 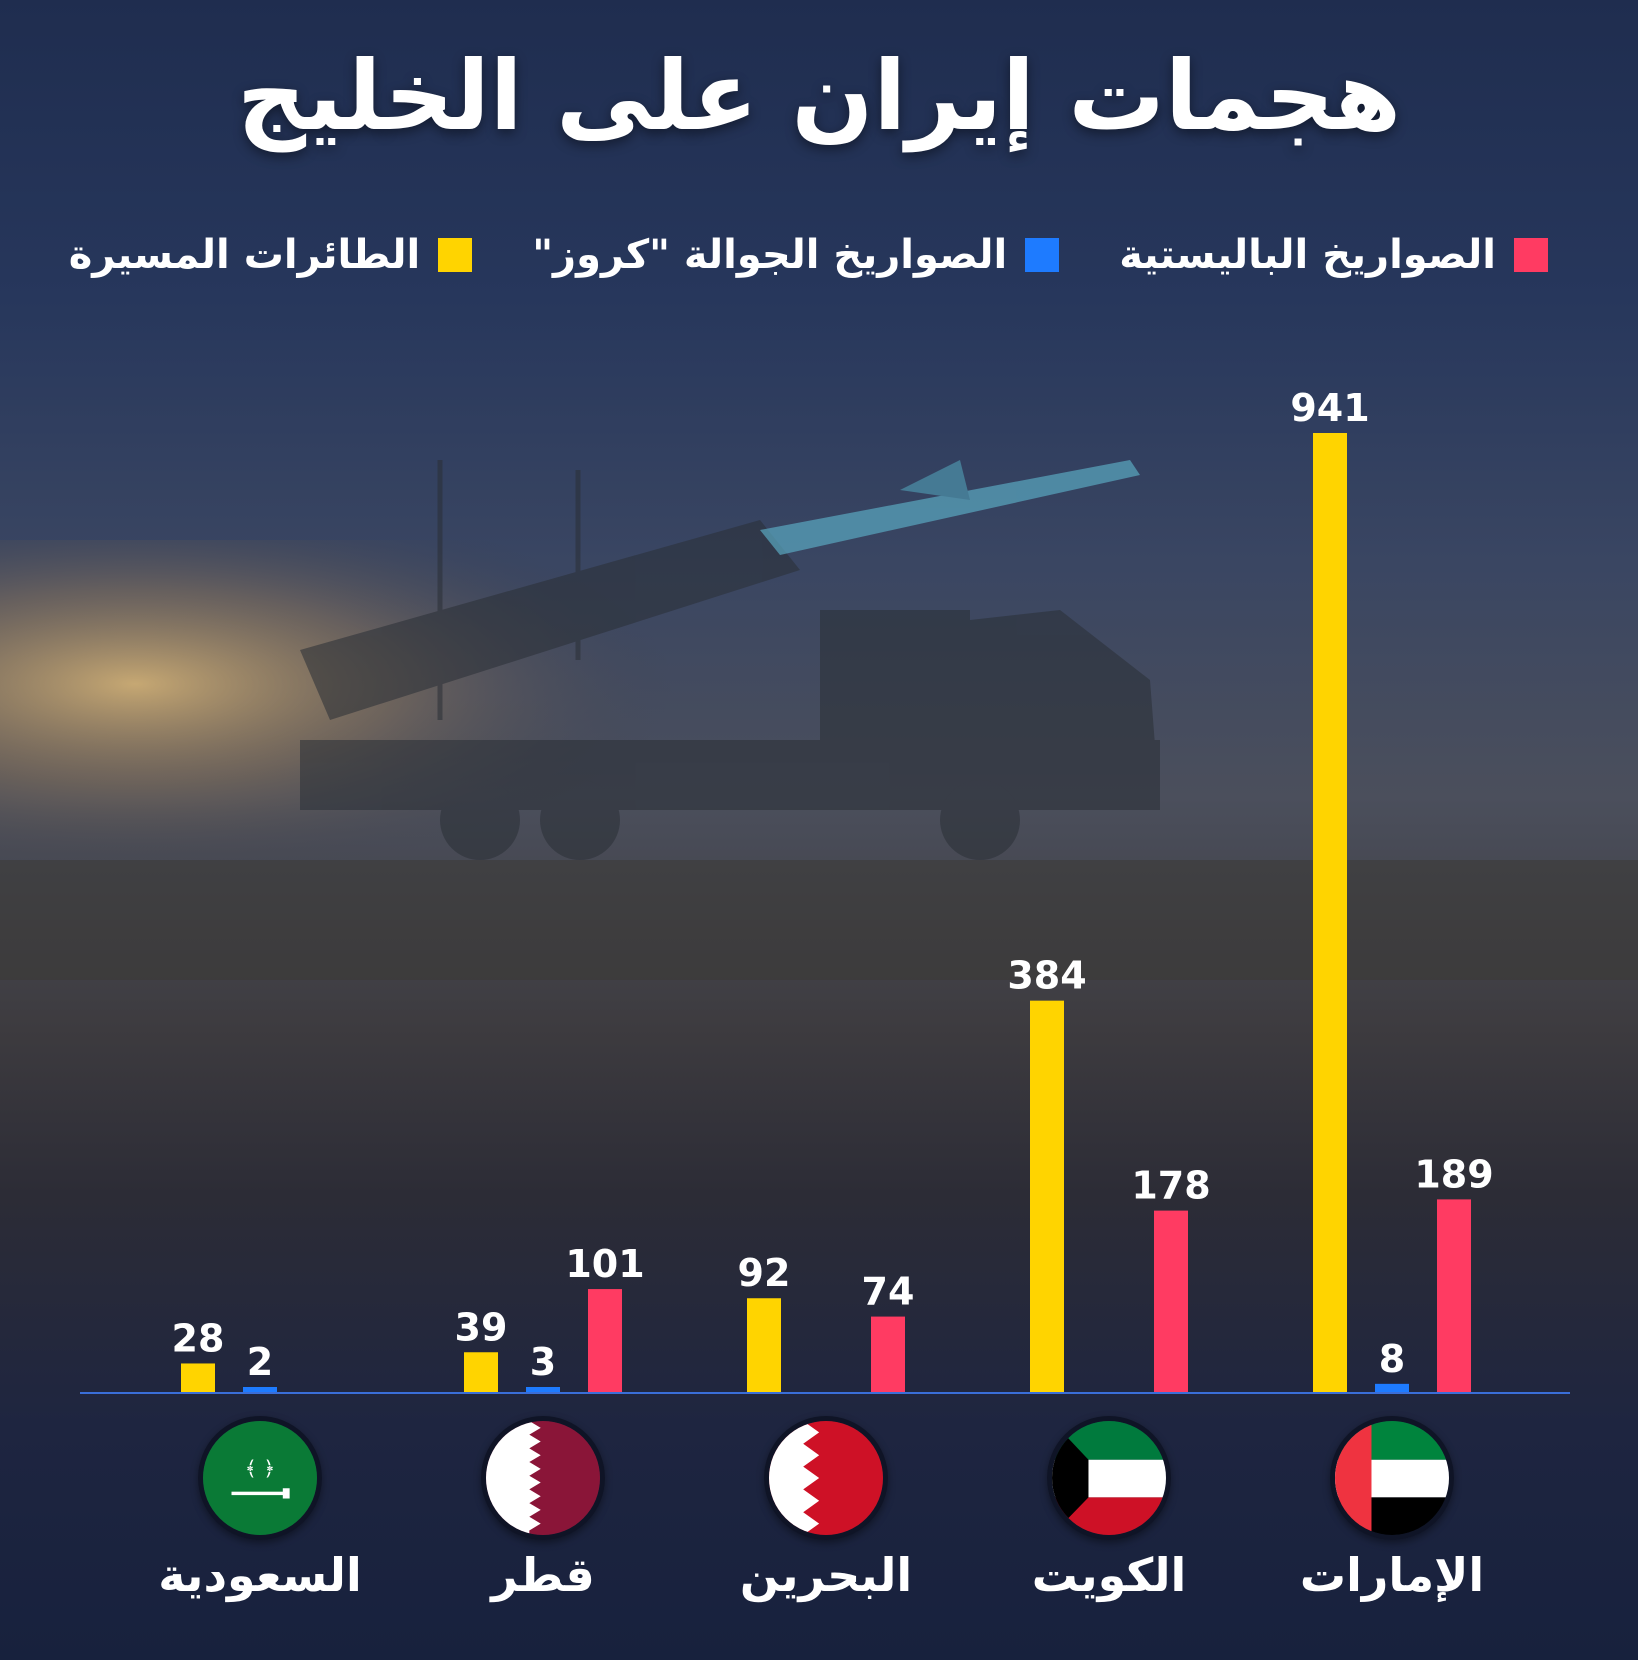 I want to click on data-label-ballistic-3: 178, so click(x=1170, y=1186).